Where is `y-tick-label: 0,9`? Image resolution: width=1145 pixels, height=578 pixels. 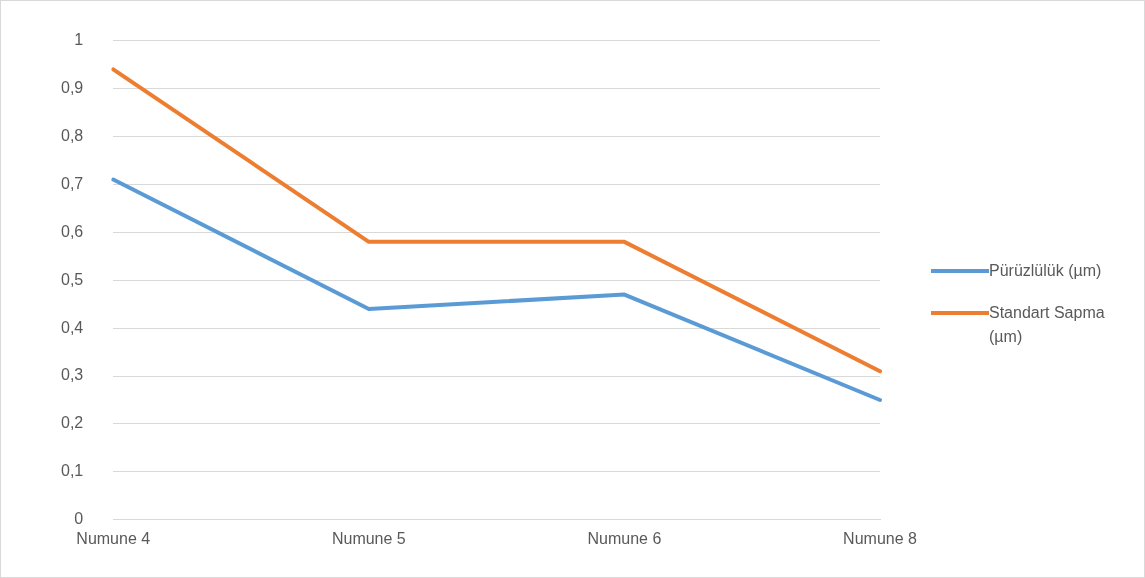
y-tick-label: 0,9 is located at coordinates (72, 87).